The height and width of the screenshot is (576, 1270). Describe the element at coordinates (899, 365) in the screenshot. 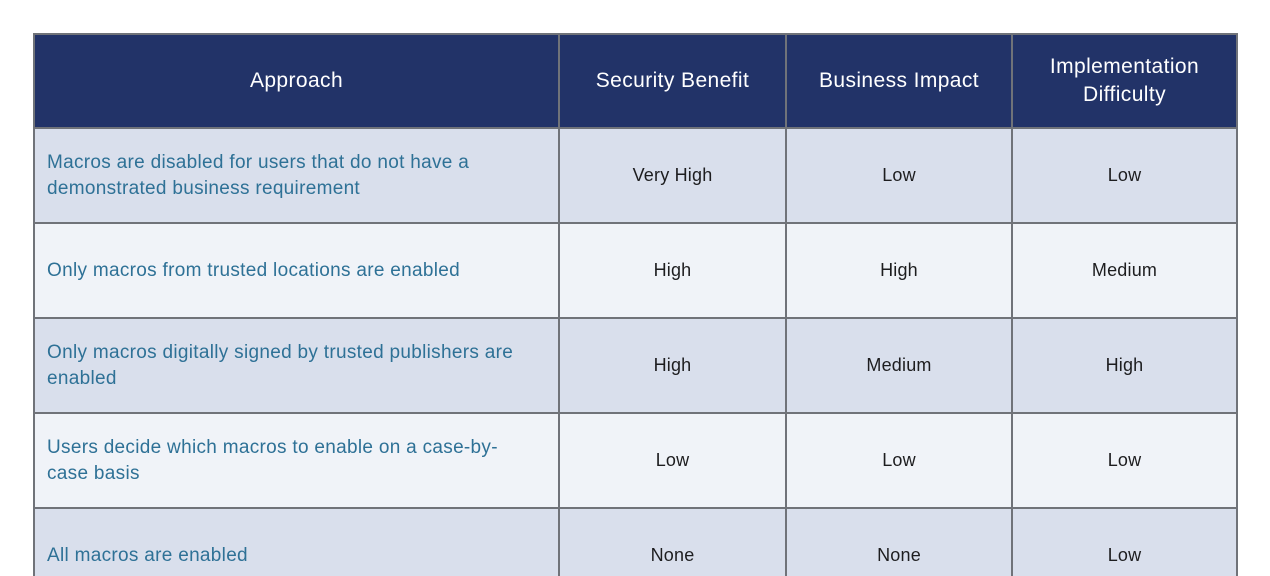

I see `business-impact-cell: Medium` at that location.